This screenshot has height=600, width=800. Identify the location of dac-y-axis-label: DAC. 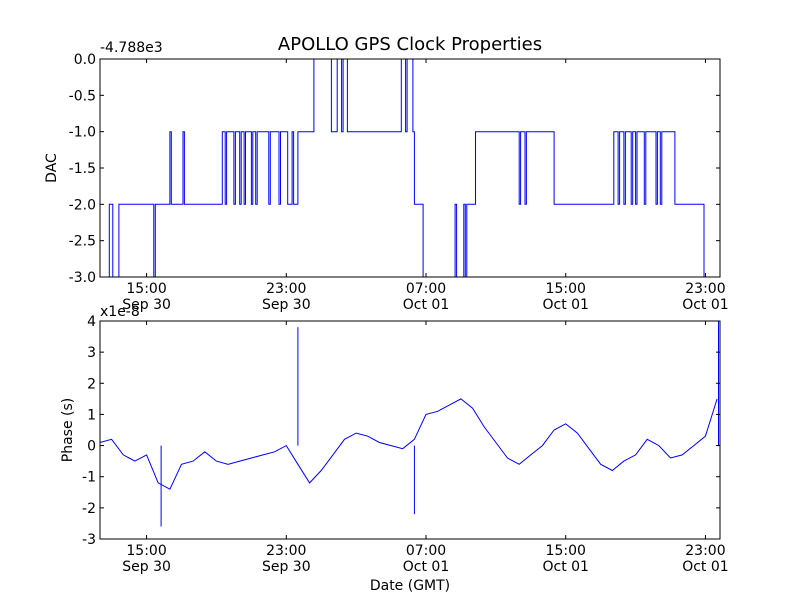
(52, 168).